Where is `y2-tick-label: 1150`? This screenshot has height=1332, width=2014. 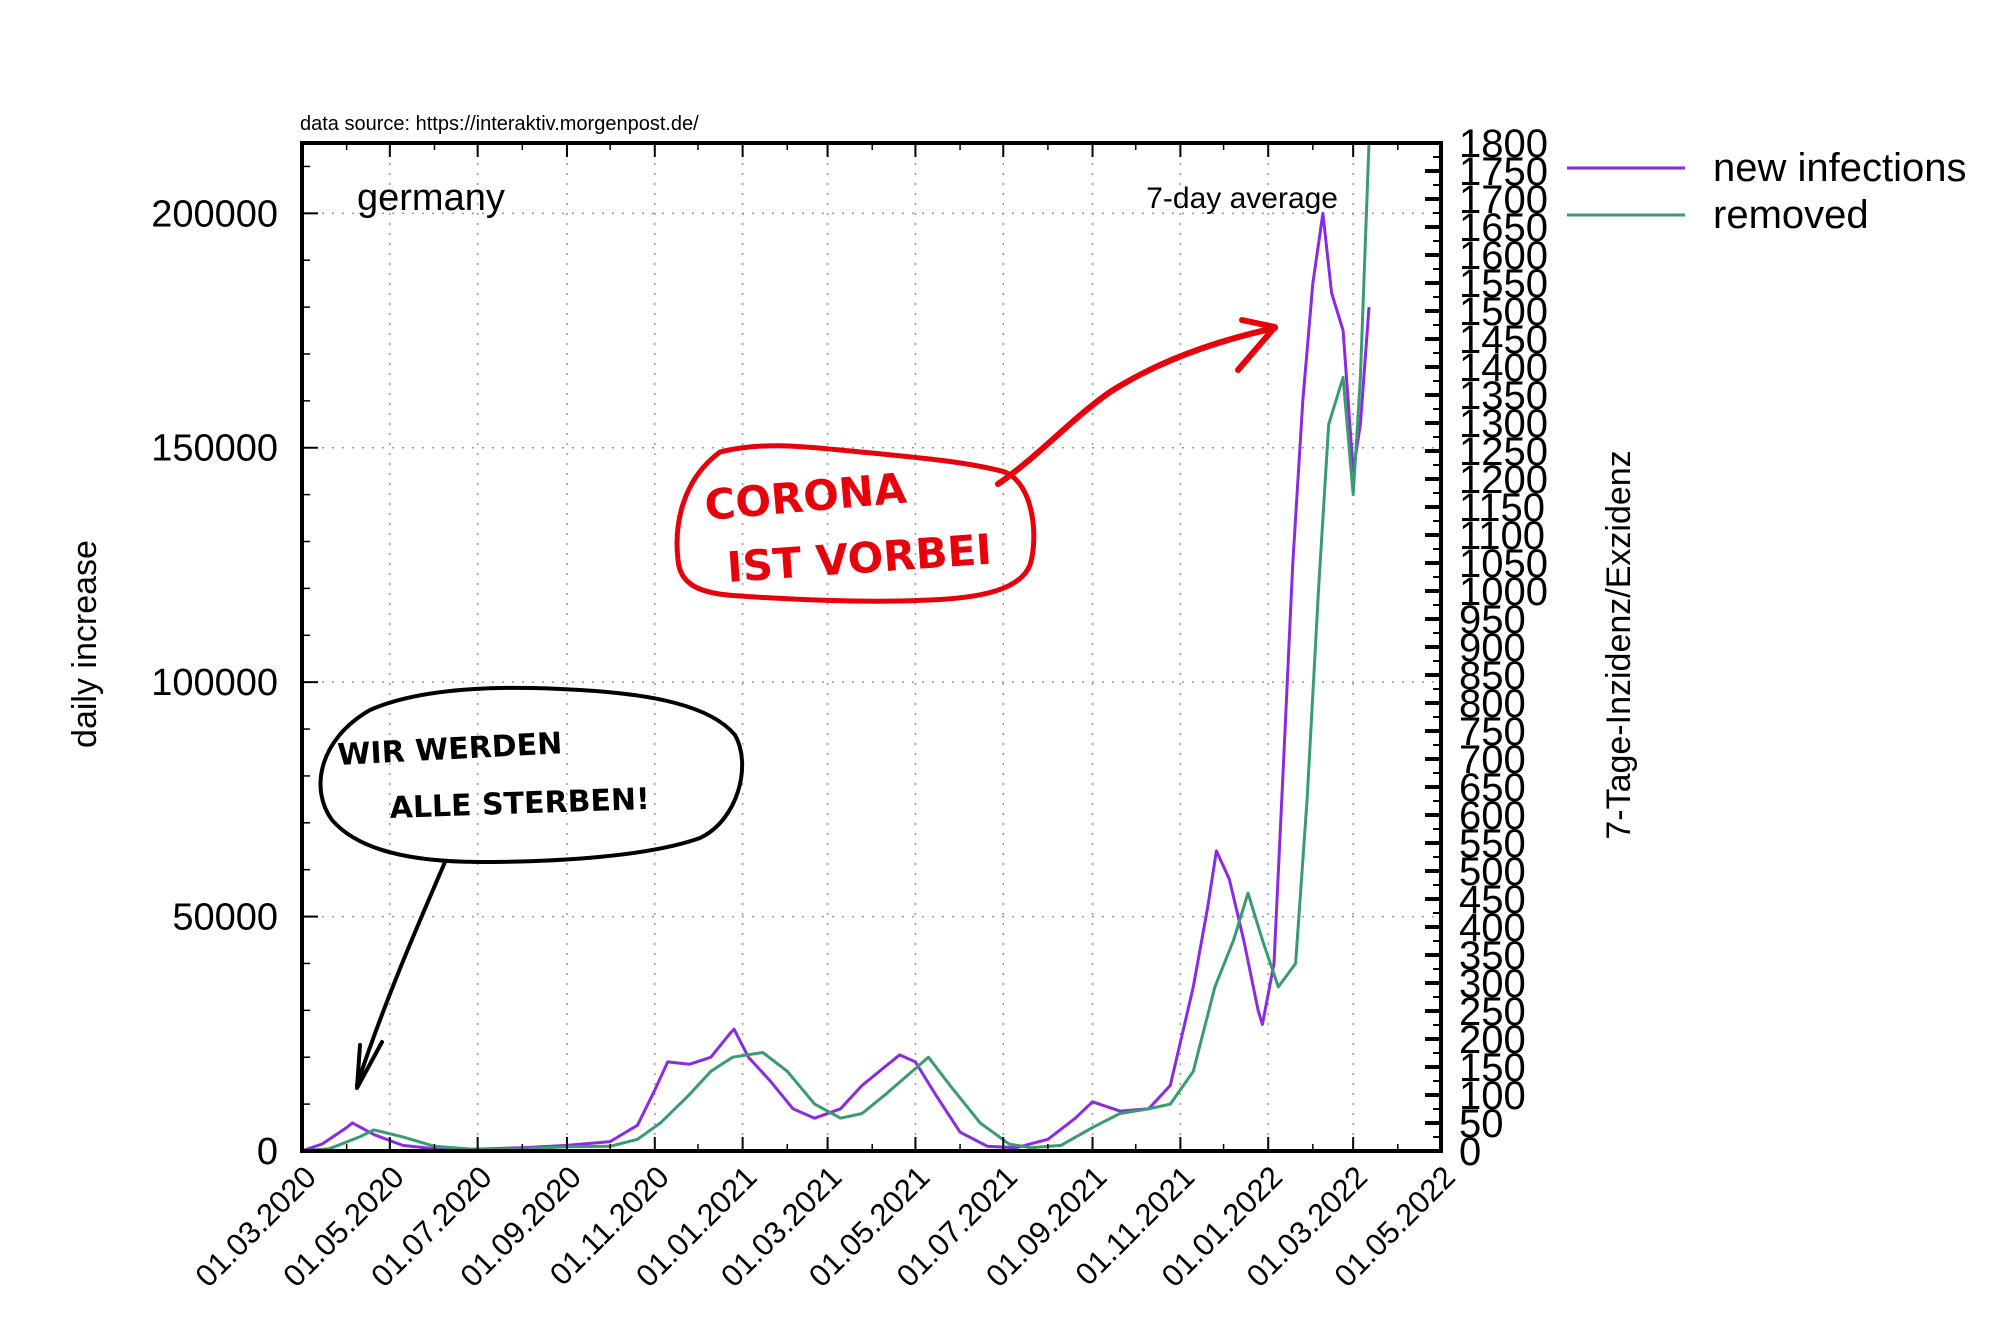
y2-tick-label: 1150 is located at coordinates (1502, 508).